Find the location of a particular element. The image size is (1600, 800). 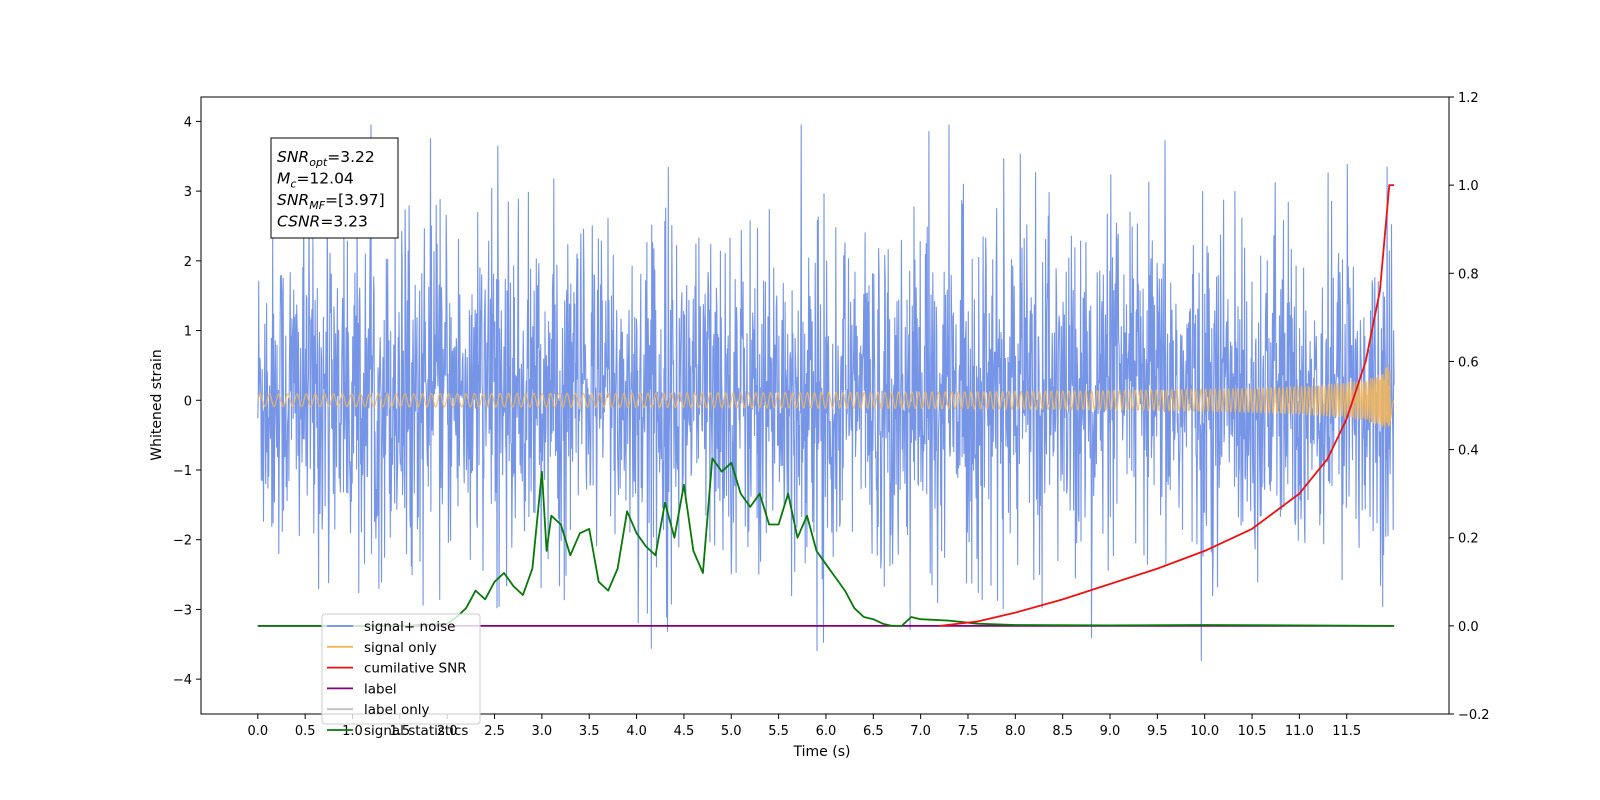

x-tick-label: 2.5 is located at coordinates (494, 731).